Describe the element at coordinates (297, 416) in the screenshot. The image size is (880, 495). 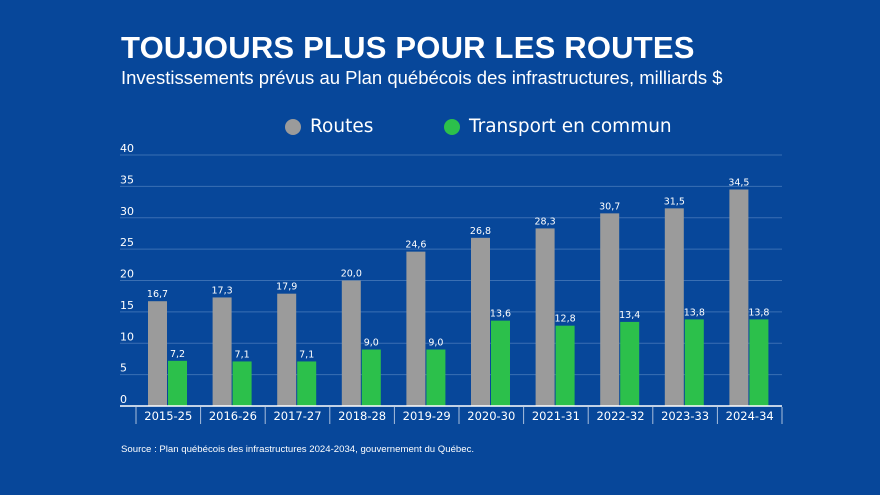
I see `x-tick-label: 2017-27` at that location.